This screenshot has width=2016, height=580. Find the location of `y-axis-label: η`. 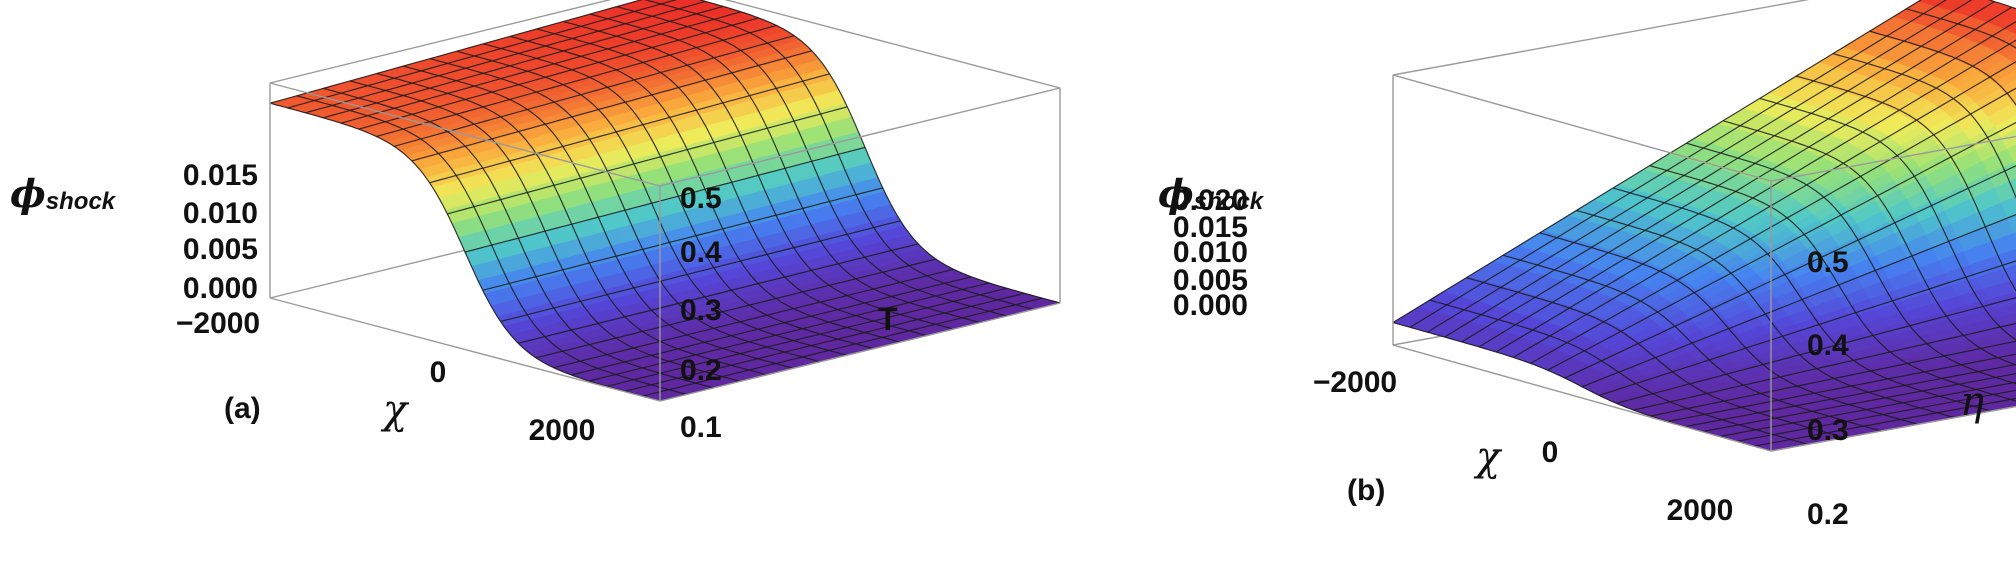

y-axis-label: η is located at coordinates (1972, 402).